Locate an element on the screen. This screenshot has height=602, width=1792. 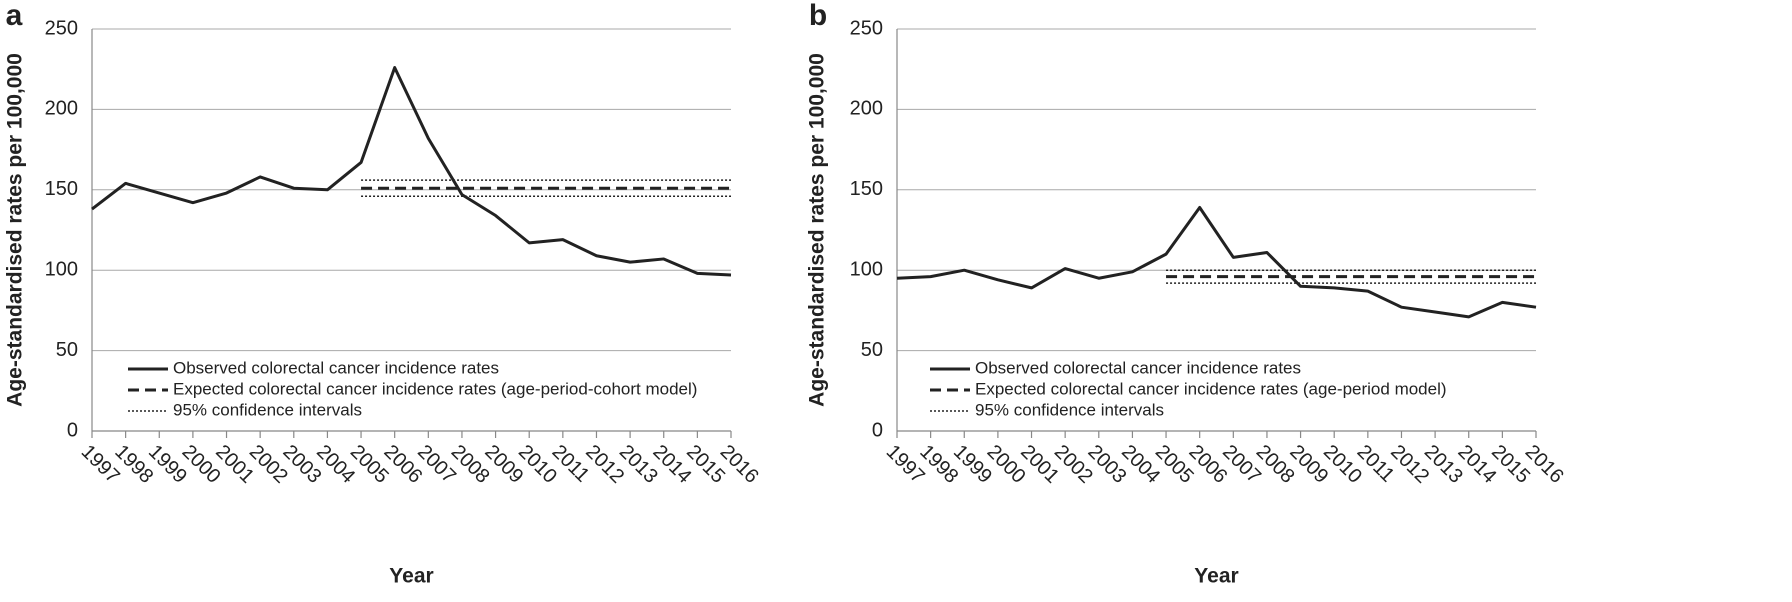
panel-label: a is located at coordinates (14, 16).